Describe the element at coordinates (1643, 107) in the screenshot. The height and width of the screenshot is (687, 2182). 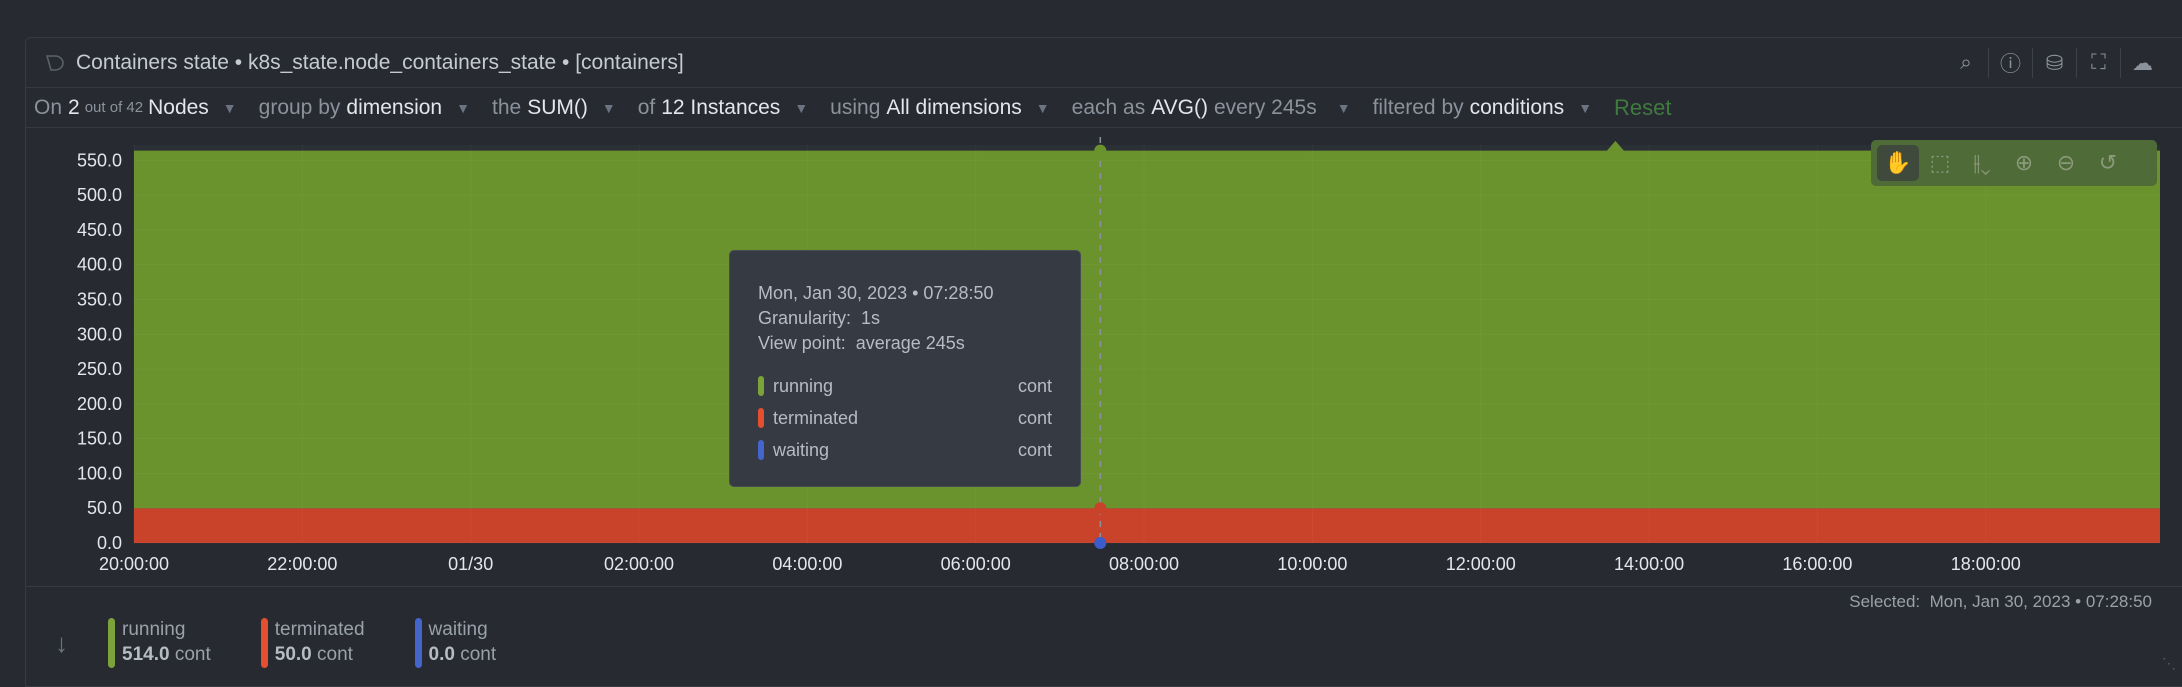
I see `reset-button: Reset` at that location.